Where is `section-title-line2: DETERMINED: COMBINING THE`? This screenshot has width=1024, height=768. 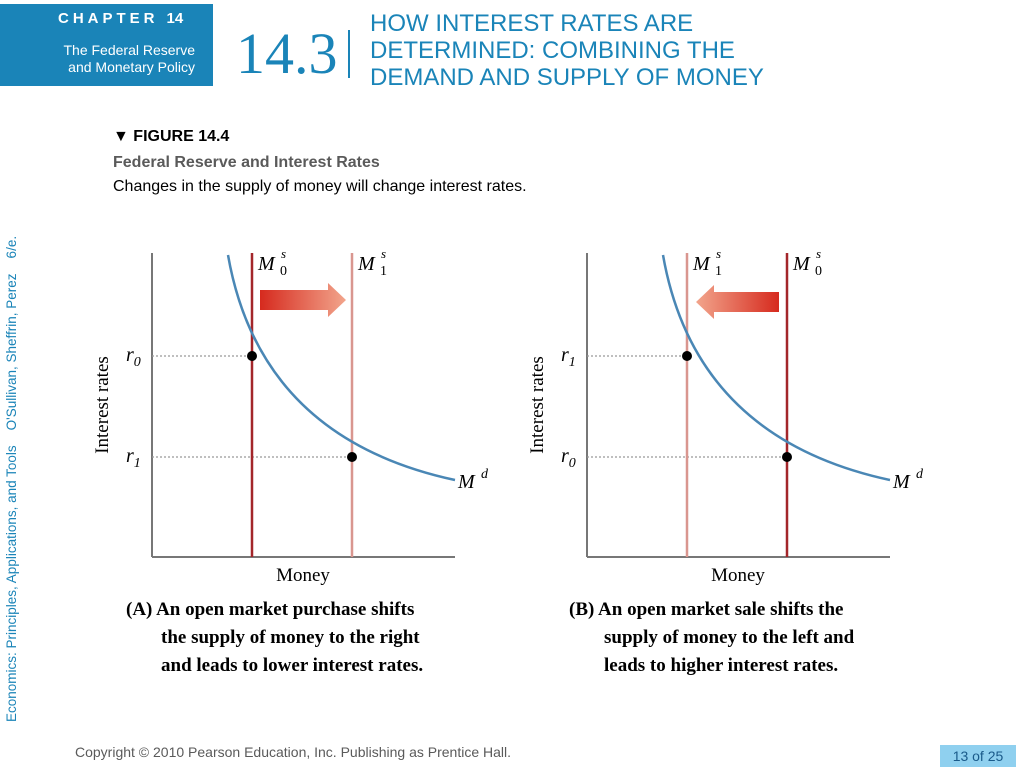 section-title-line2: DETERMINED: COMBINING THE is located at coordinates (552, 50).